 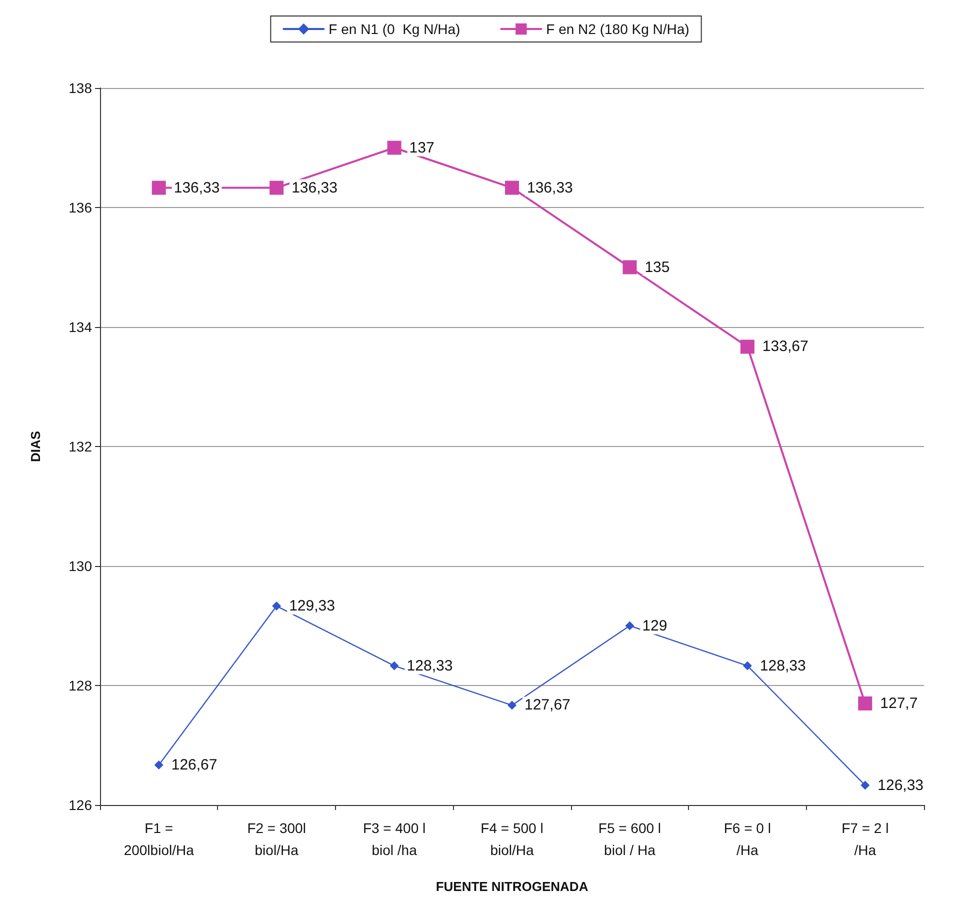 What do you see at coordinates (512, 839) in the screenshot?
I see `x-tick-label: F4 = 500 l biol/Ha` at bounding box center [512, 839].